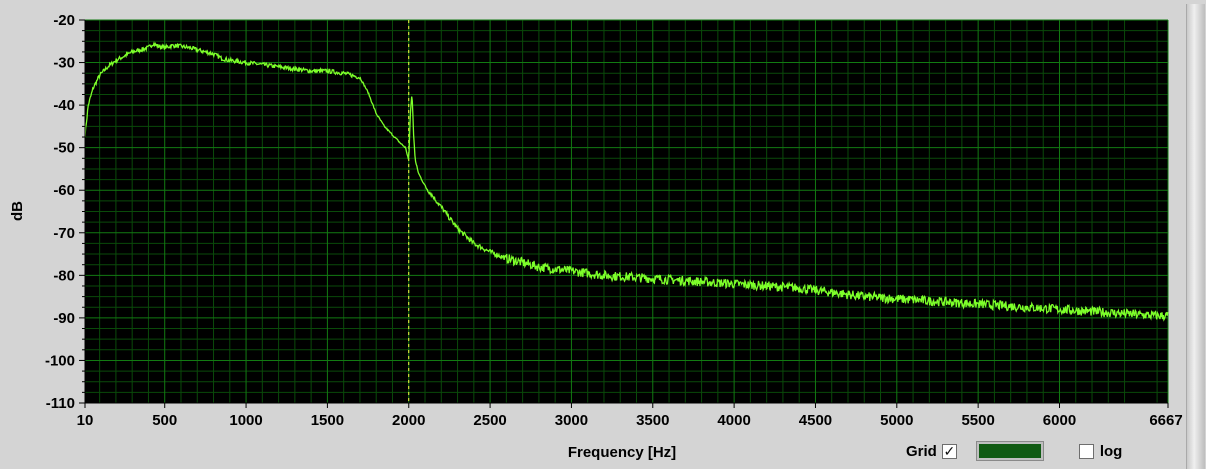 Image resolution: width=1206 pixels, height=469 pixels. What do you see at coordinates (652, 420) in the screenshot?
I see `x-tick-label: 3500` at bounding box center [652, 420].